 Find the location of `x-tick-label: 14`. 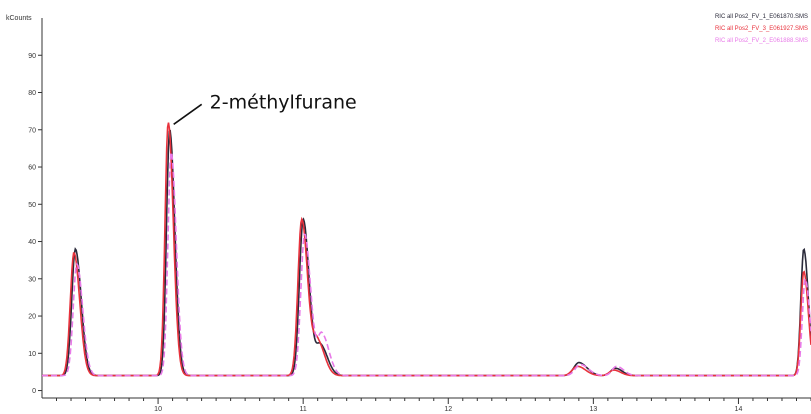

x-tick-label: 14 is located at coordinates (739, 409).